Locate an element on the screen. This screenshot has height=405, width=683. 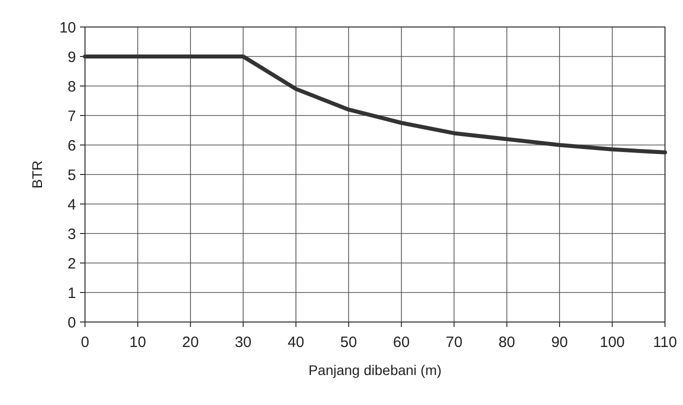
y-tick-label: 8 is located at coordinates (72, 87).